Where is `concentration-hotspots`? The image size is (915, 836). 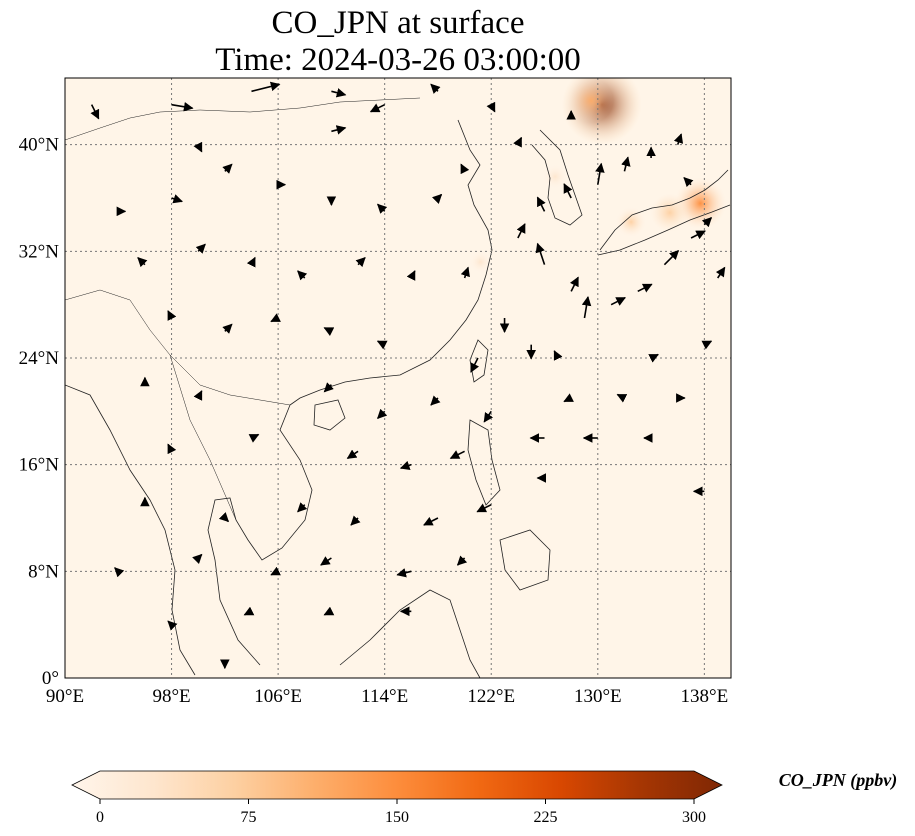
concentration-hotspots is located at coordinates (597, 176).